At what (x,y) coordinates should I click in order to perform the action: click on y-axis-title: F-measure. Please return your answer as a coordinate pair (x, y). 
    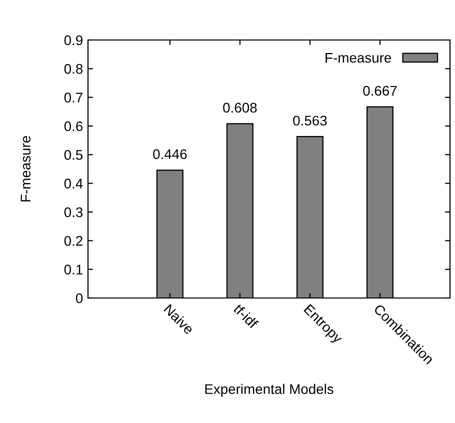
    Looking at the image, I should click on (25, 169).